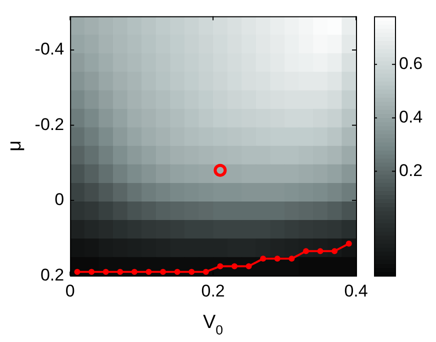  Describe the element at coordinates (356, 290) in the screenshot. I see `x-tick-label: 0.4` at that location.